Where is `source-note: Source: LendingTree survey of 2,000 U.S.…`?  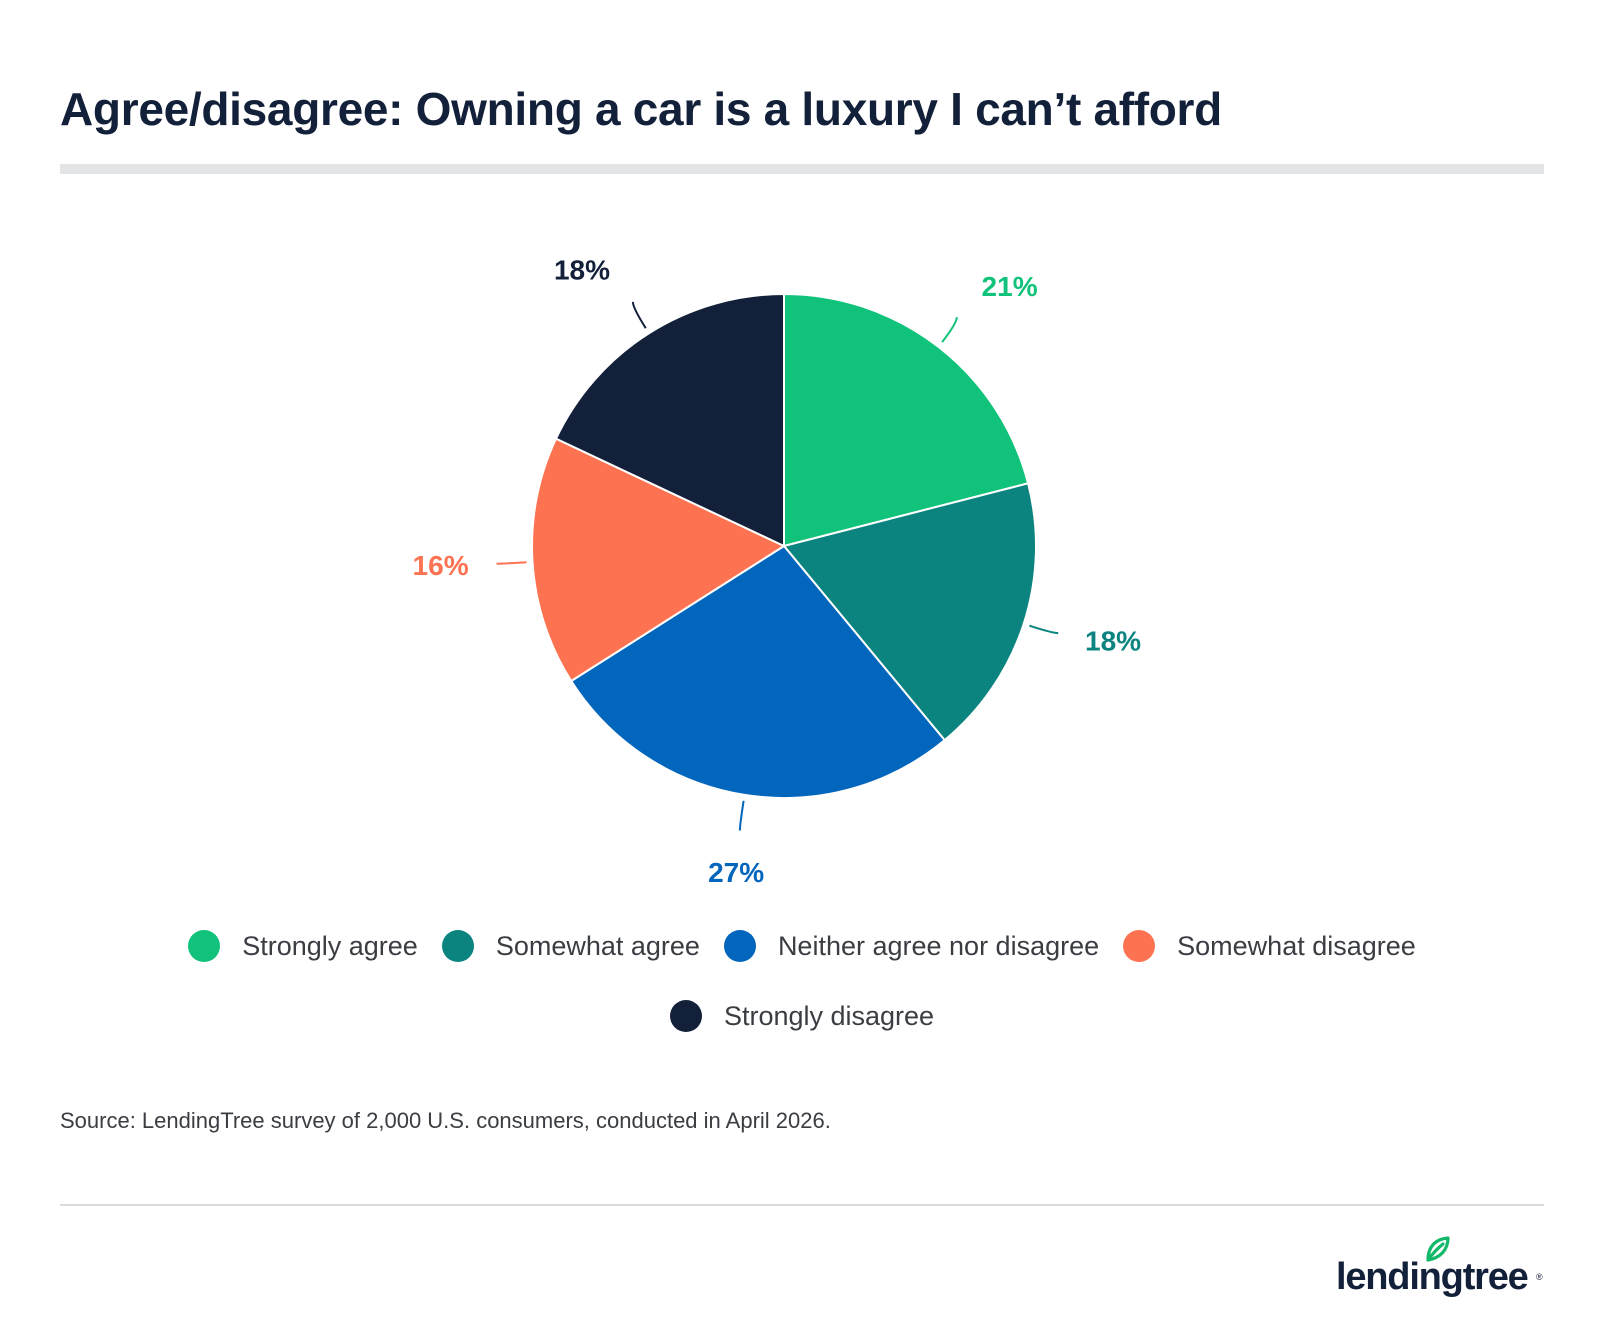
source-note: Source: LendingTree survey of 2,000 U.S.… is located at coordinates (445, 1120).